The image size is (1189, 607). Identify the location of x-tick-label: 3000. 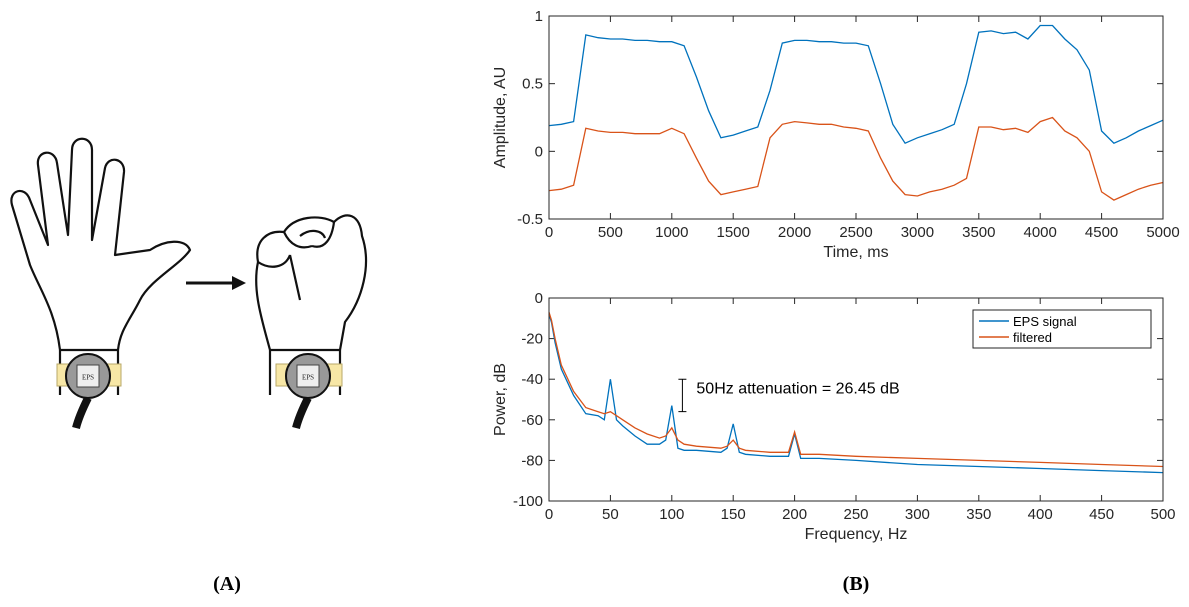
(917, 232).